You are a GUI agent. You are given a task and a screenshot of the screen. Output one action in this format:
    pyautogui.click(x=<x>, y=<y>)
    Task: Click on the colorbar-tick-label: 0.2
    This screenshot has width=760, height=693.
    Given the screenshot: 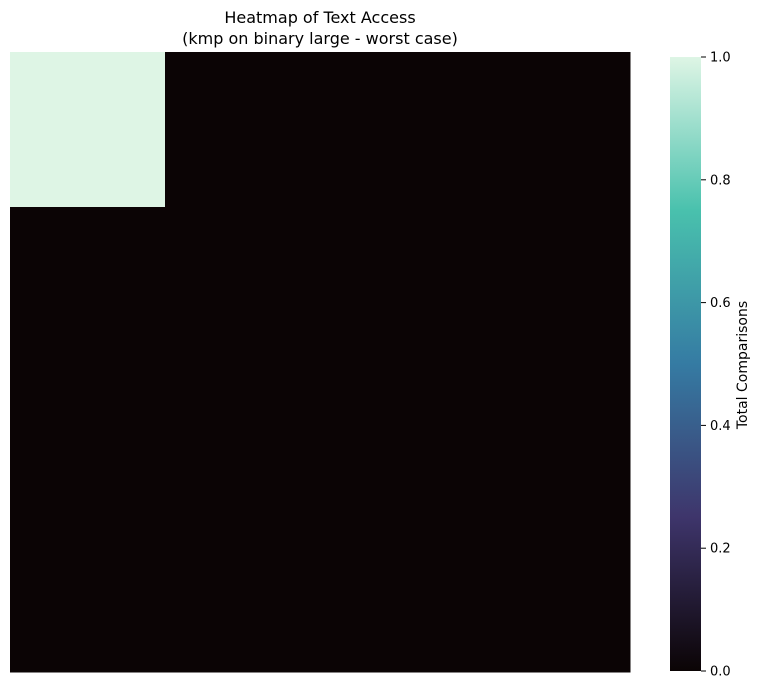 What is the action you would take?
    pyautogui.click(x=720, y=549)
    